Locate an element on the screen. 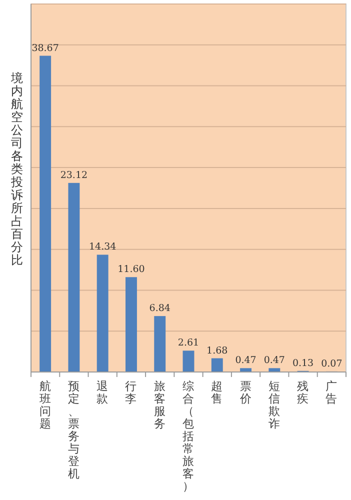  x-tick-label: 退款 is located at coordinates (102, 392).